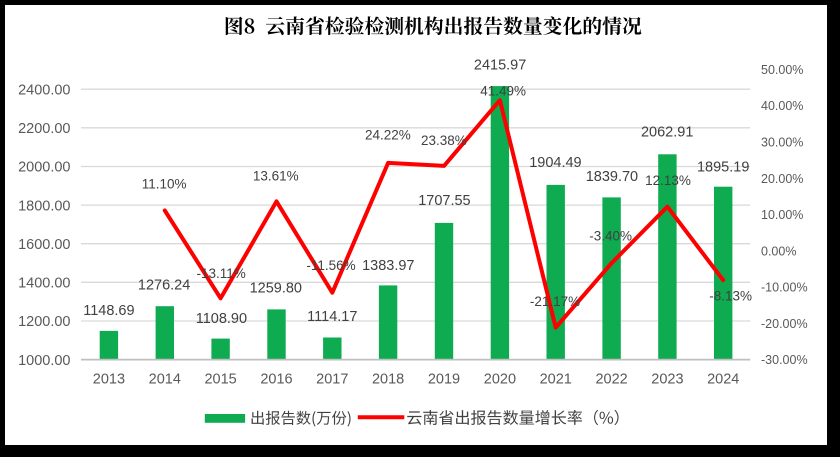 The height and width of the screenshot is (462, 840). What do you see at coordinates (164, 286) in the screenshot?
I see `svg-text: 1276.24` at bounding box center [164, 286].